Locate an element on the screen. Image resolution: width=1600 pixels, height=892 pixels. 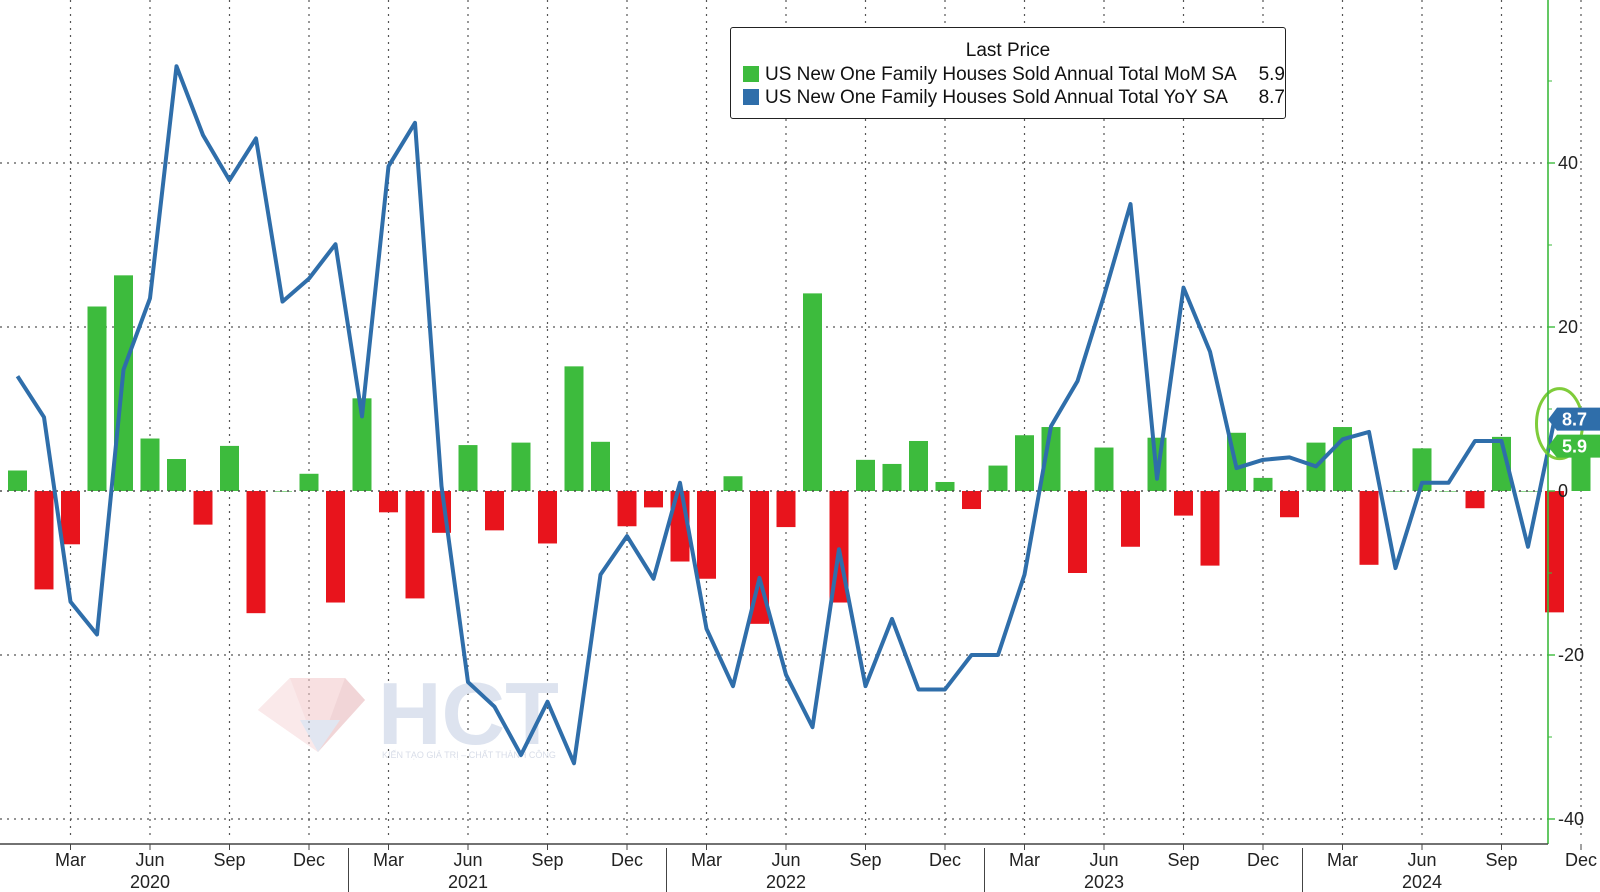
last-value-callouts: 8.75.9 is located at coordinates (1574, 432).